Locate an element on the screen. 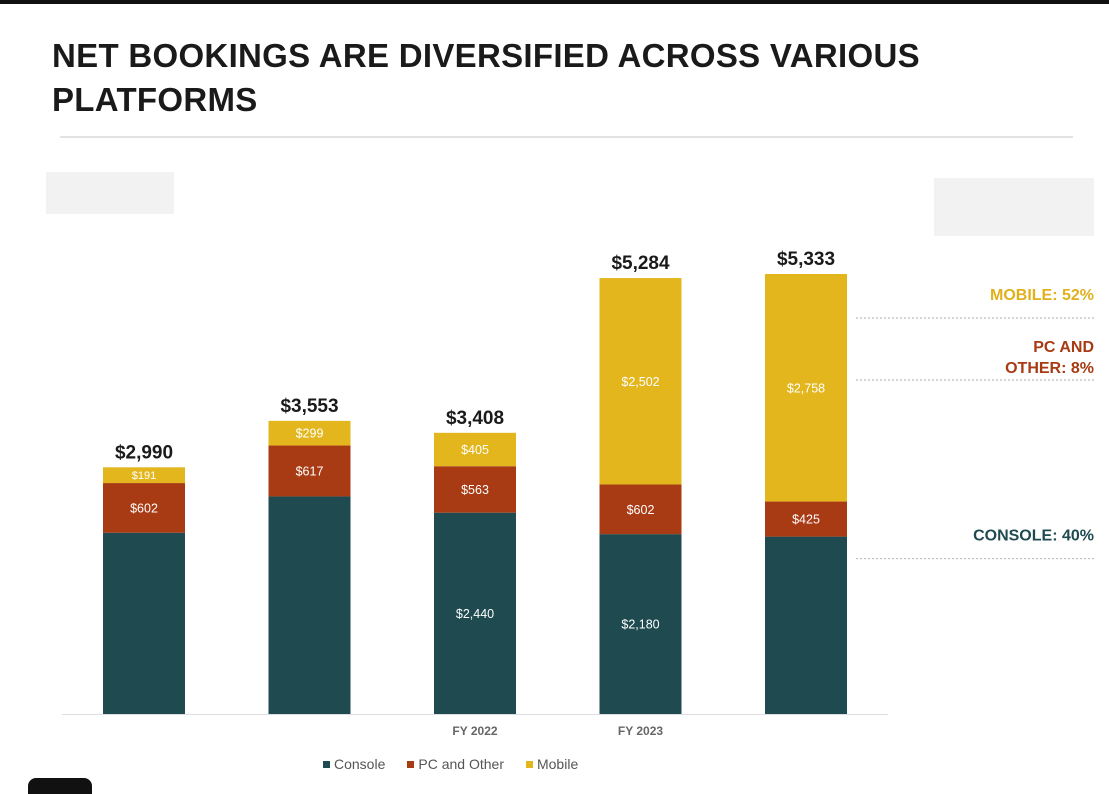  legend-label: Mobile is located at coordinates (557, 764).